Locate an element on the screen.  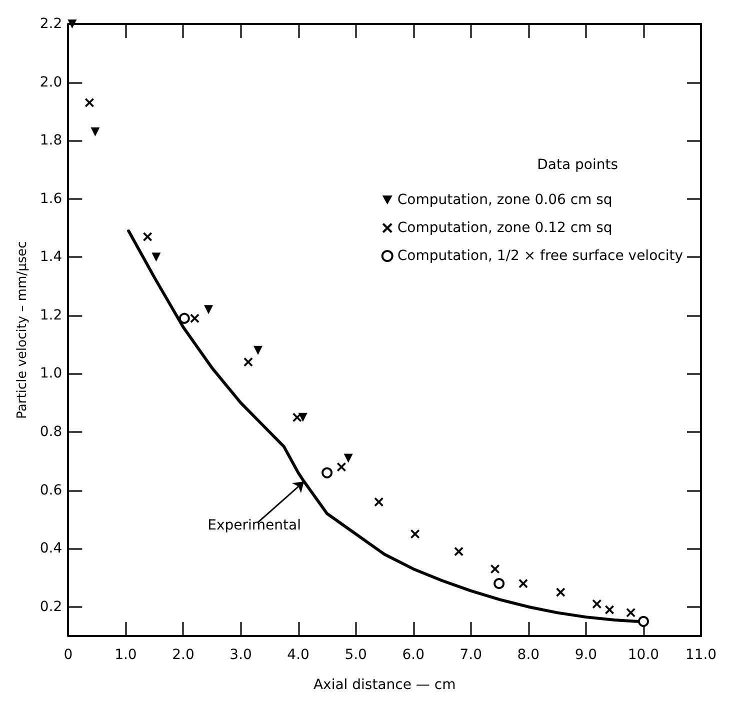
x-tick-label: 0 is located at coordinates (68, 655).